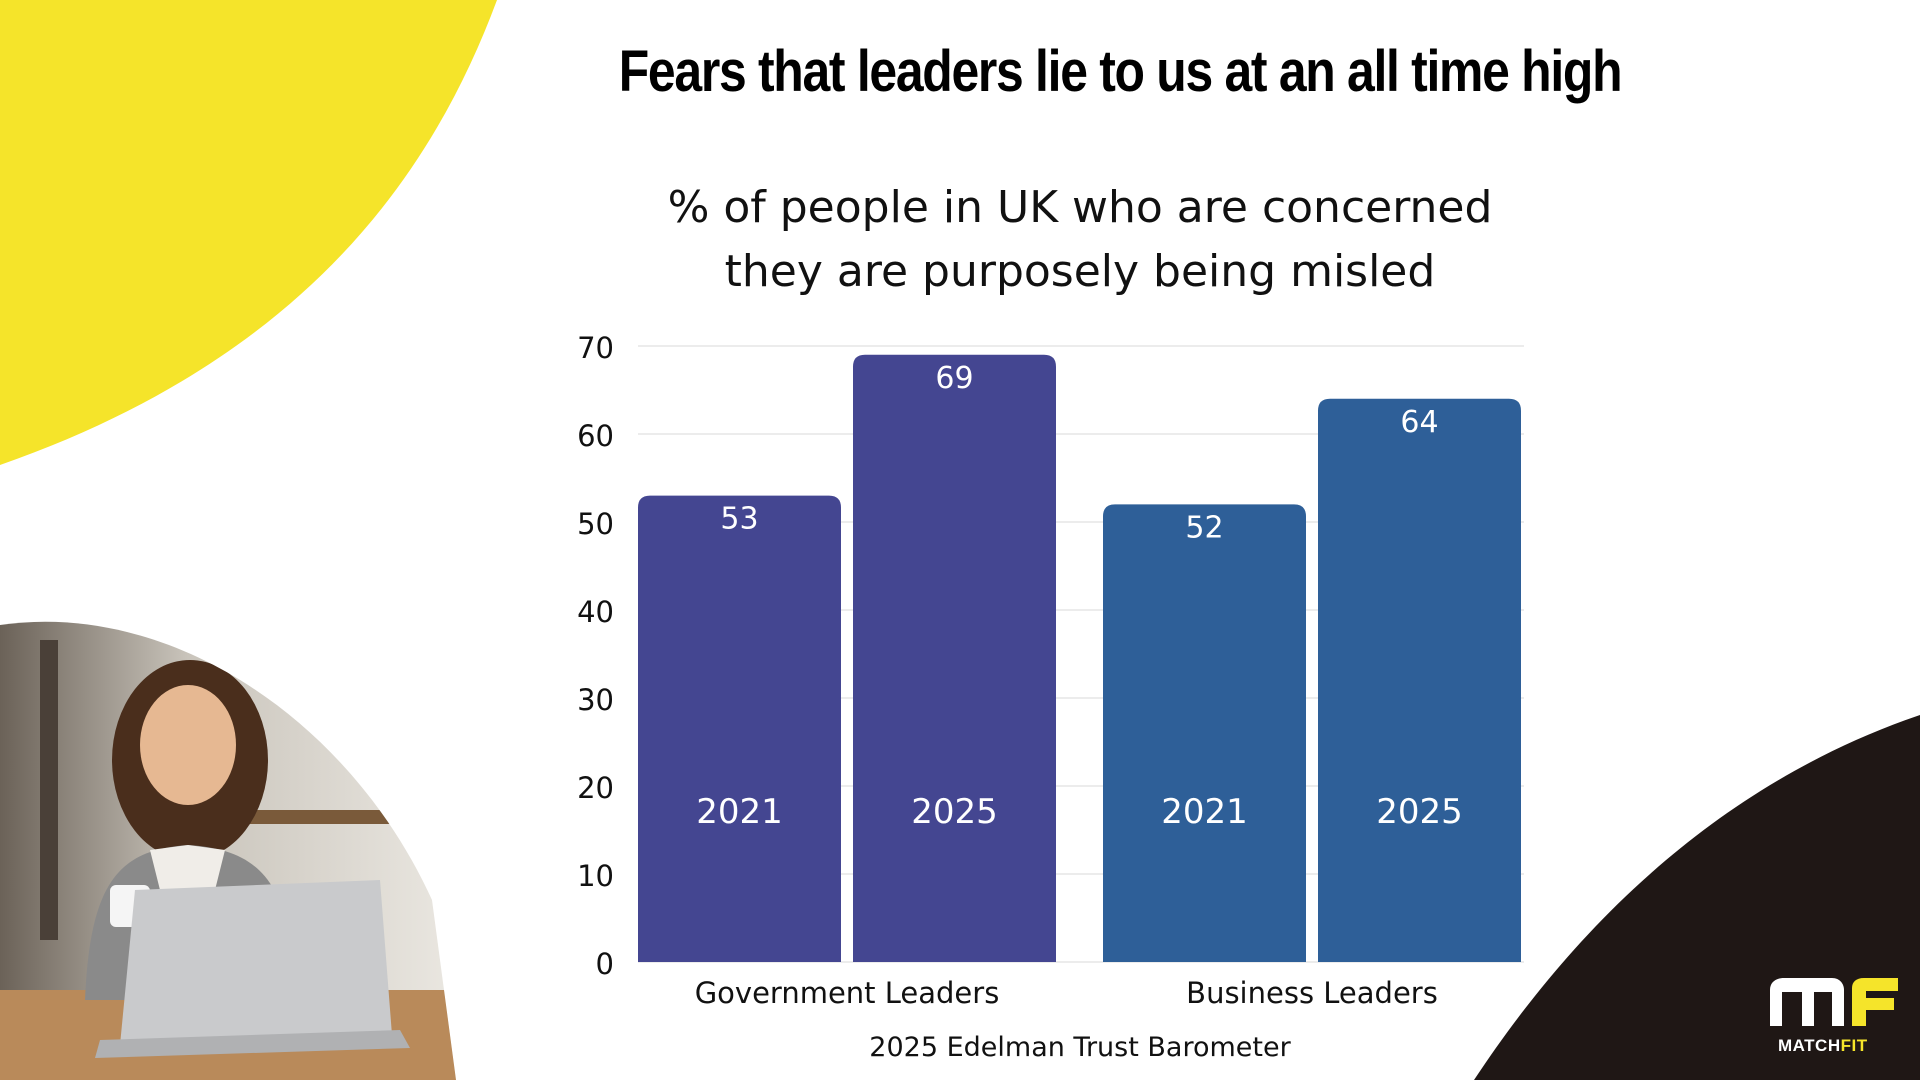 The height and width of the screenshot is (1080, 1920). What do you see at coordinates (739, 519) in the screenshot?
I see `bar-value-label: 53` at bounding box center [739, 519].